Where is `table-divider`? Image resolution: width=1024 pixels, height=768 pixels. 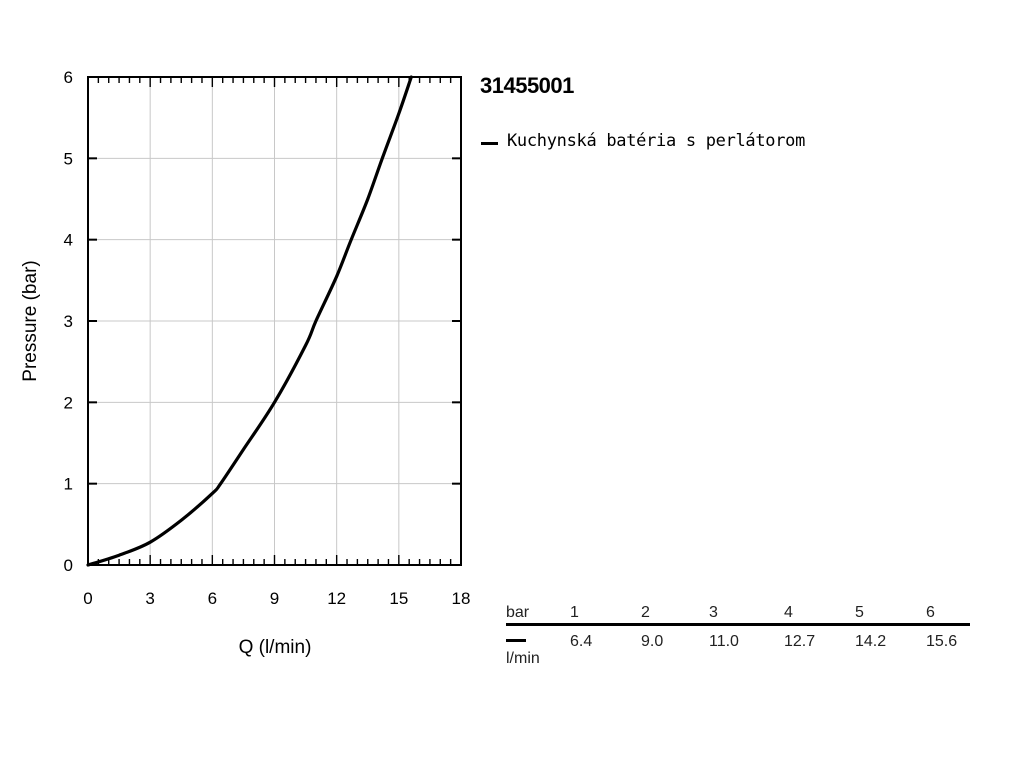
table-divider is located at coordinates (738, 624).